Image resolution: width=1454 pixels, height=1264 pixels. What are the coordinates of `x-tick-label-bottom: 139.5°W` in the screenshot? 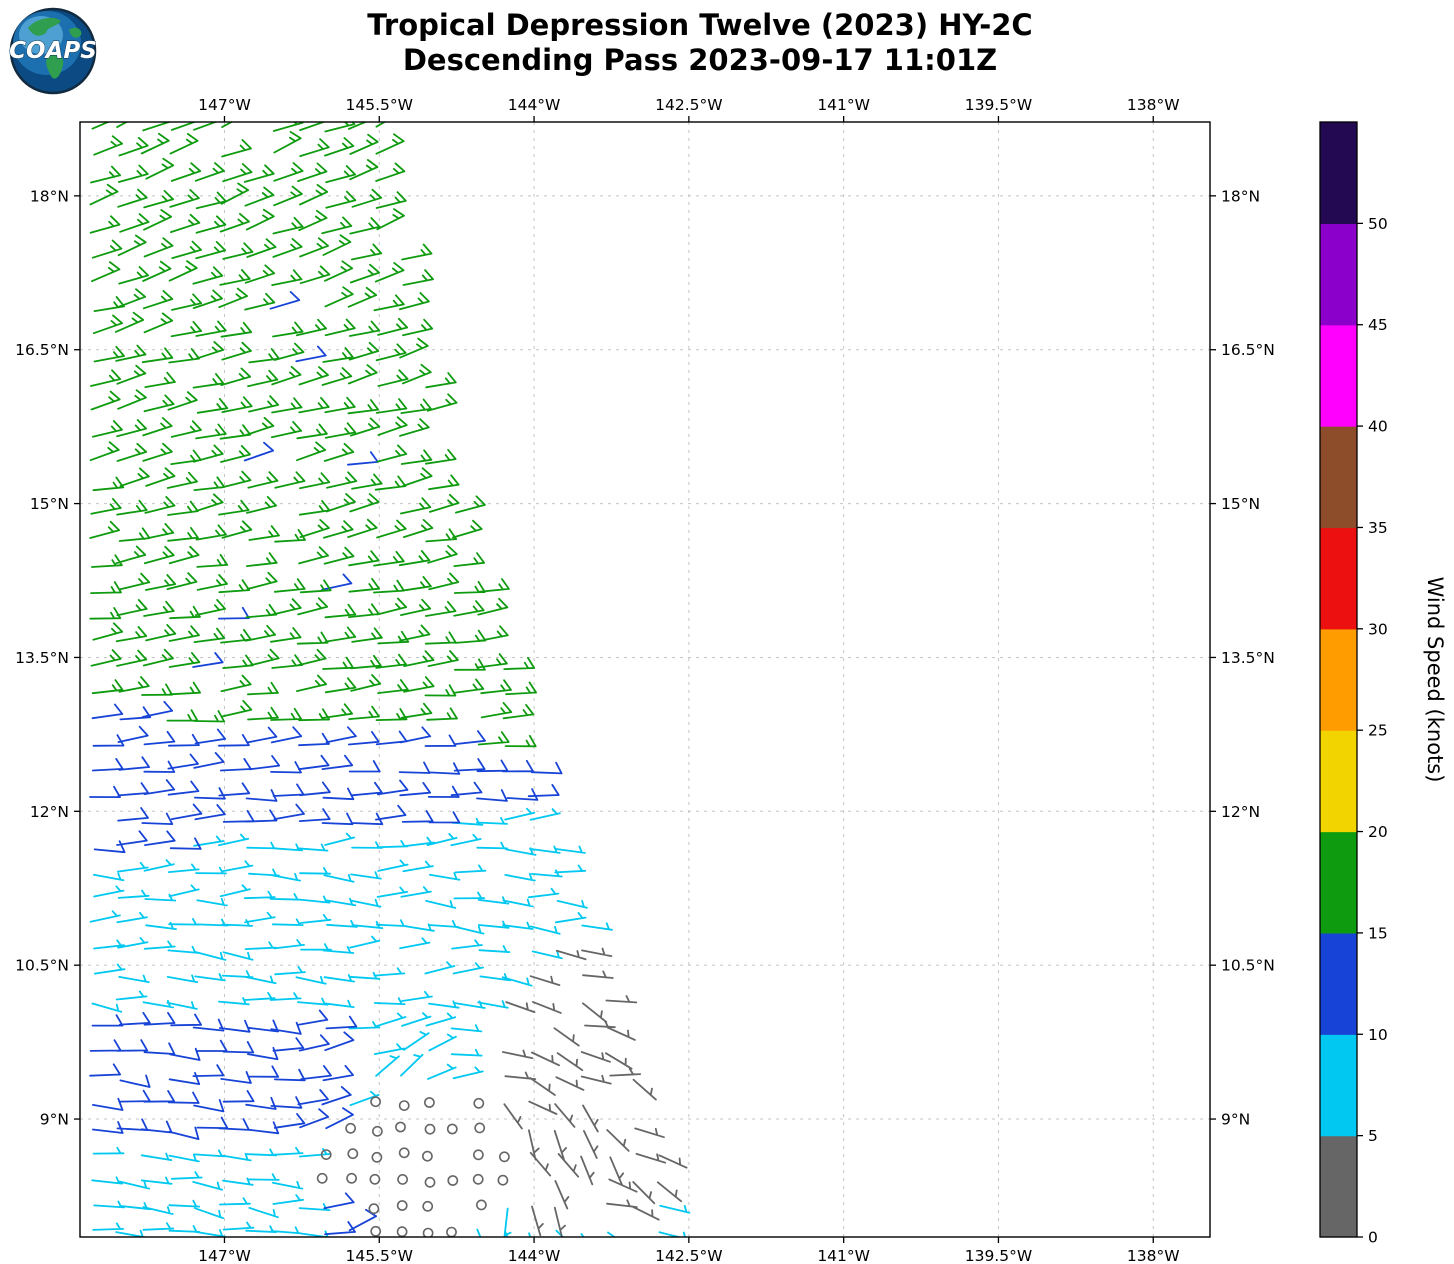 It's located at (998, 1255).